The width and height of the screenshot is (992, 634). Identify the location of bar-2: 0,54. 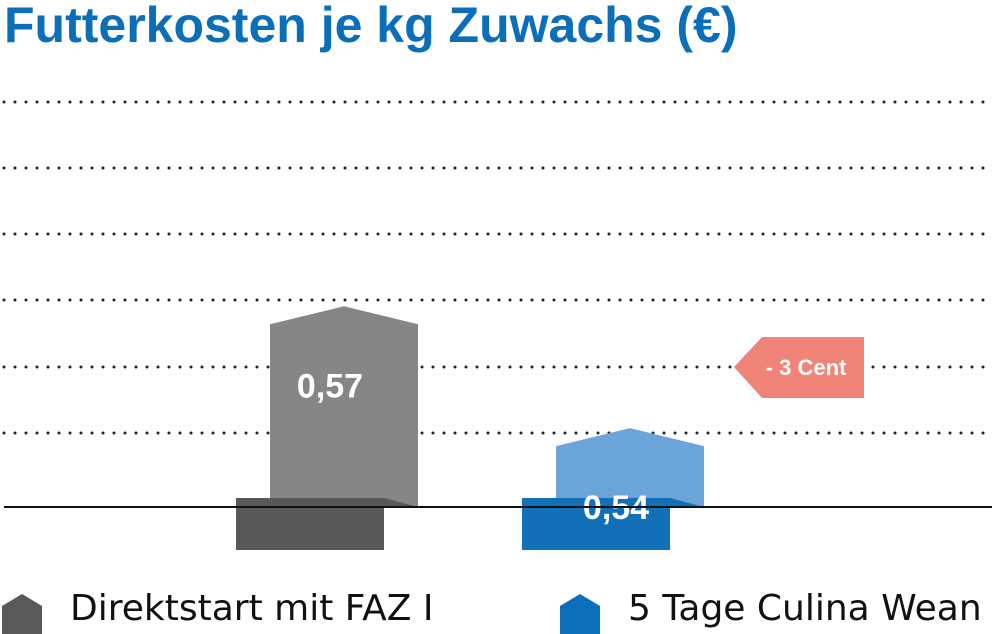
(613, 489).